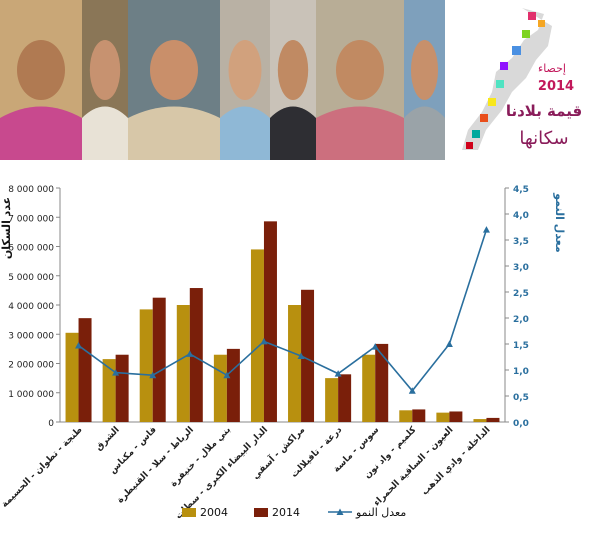 The height and width of the screenshot is (551, 590). I want to click on teenage-boy-photo, so click(424, 80).